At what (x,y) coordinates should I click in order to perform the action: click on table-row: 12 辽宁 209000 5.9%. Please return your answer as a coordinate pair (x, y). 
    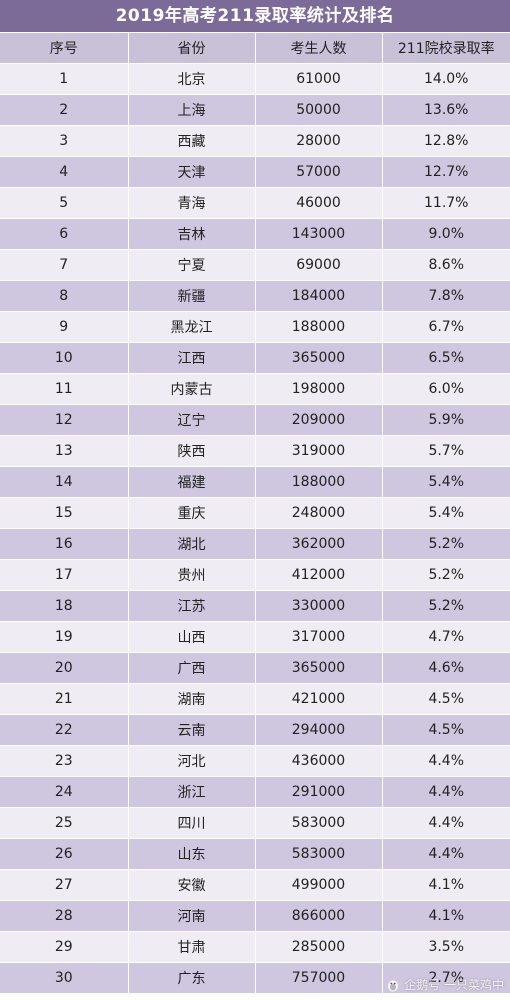
    Looking at the image, I should click on (255, 420).